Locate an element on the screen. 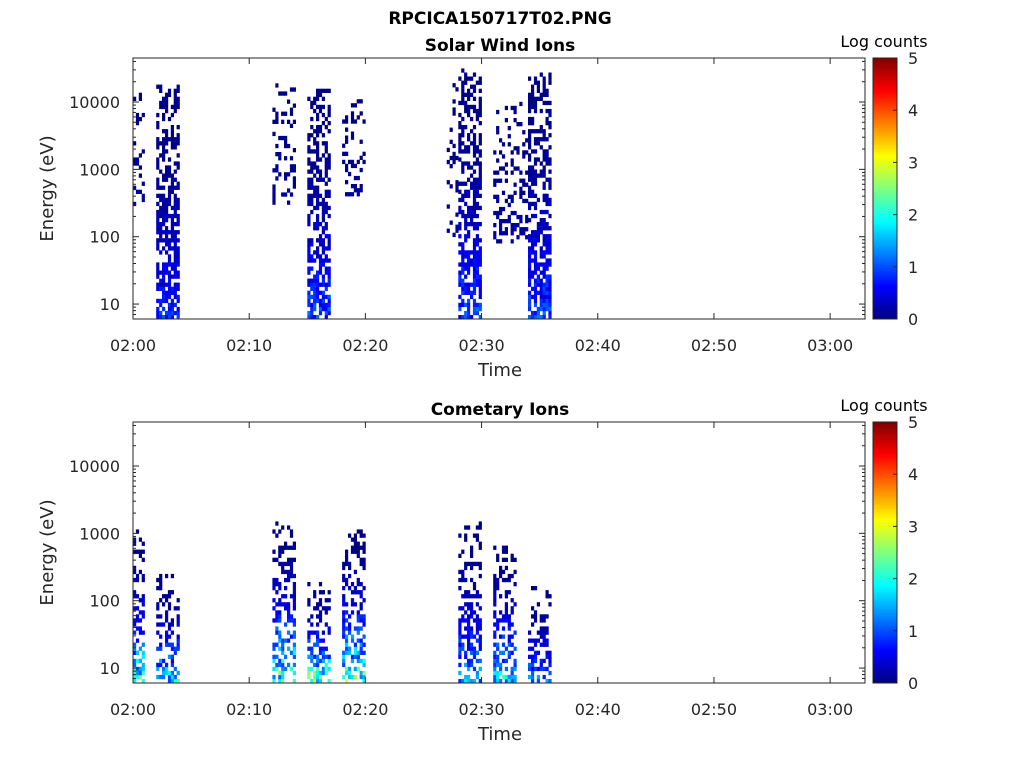 Image resolution: width=1024 pixels, height=768 pixels. x-axis-label: Time is located at coordinates (499, 370).